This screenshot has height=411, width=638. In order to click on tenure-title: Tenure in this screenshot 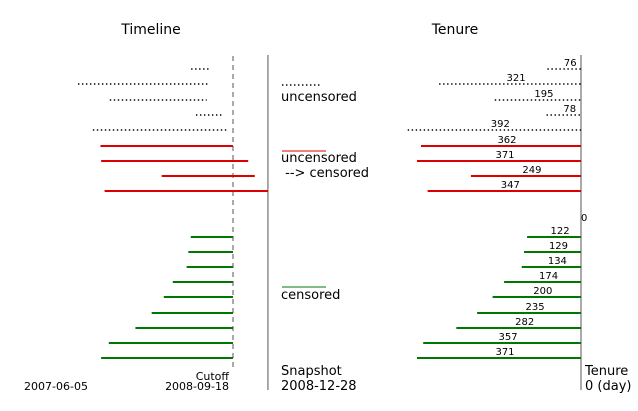, I will do `click(455, 30)`.